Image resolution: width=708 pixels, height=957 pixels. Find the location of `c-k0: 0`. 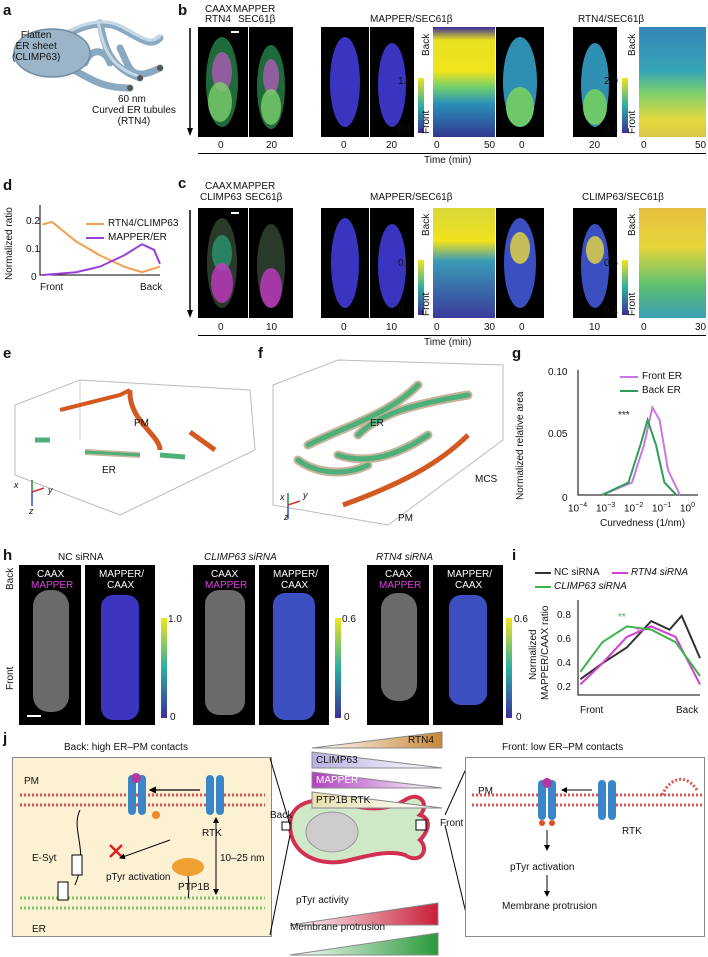

c-k0: 0 is located at coordinates (437, 327).